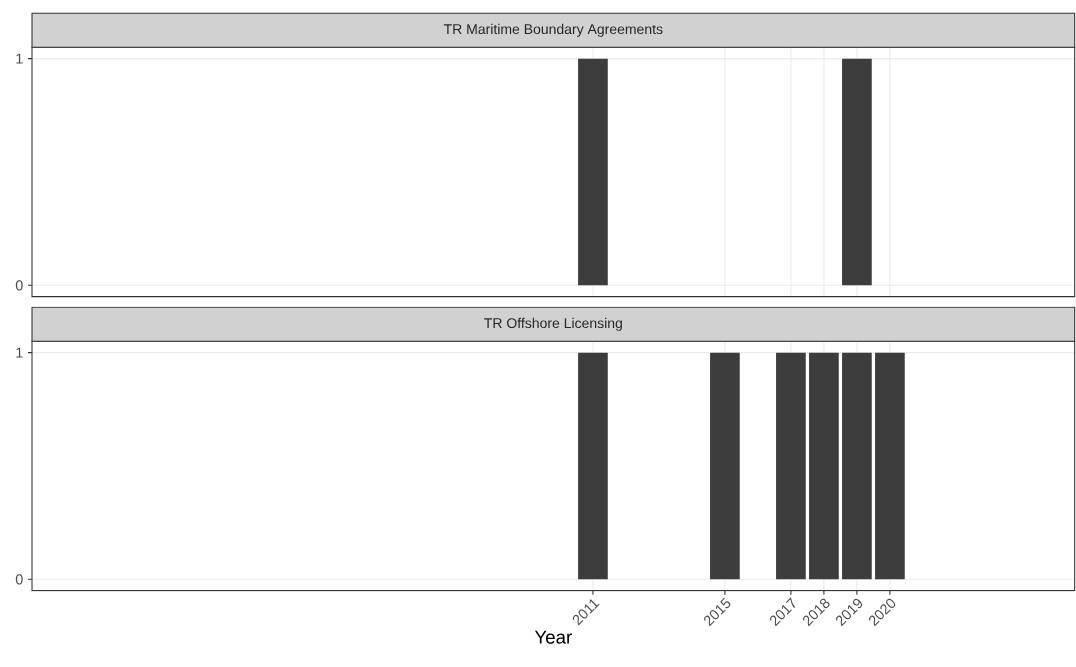  I want to click on x-axis-title: Year, so click(553, 637).